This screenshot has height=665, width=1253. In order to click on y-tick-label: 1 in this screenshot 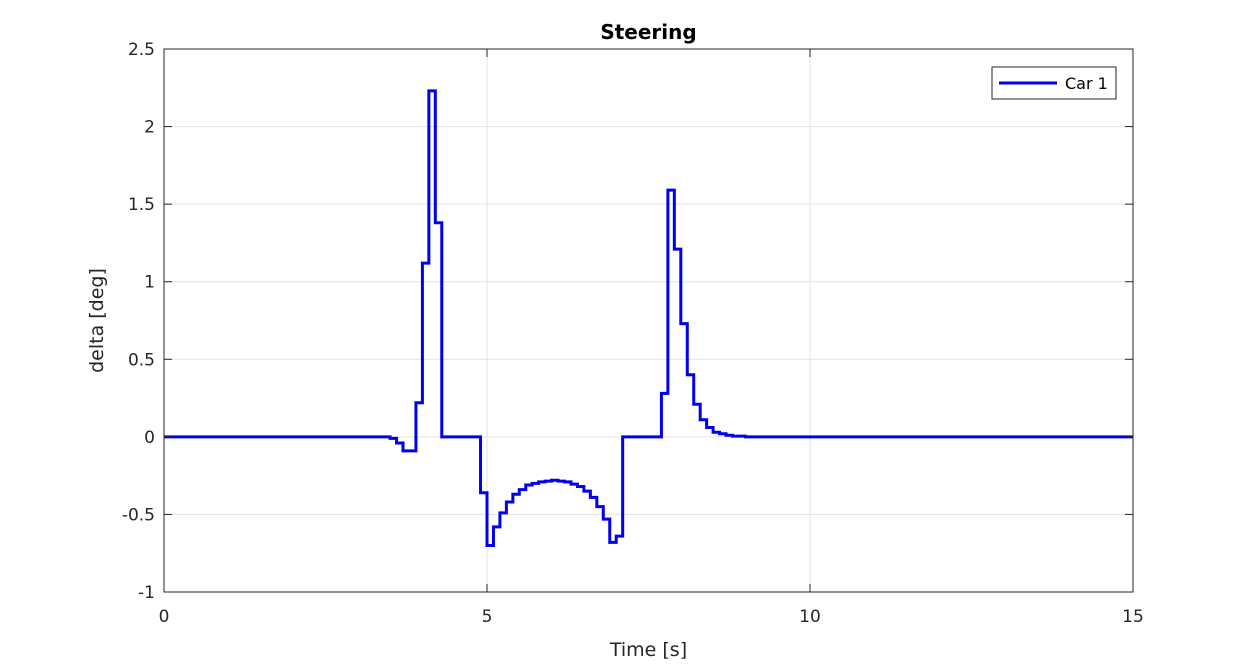, I will do `click(149, 283)`.